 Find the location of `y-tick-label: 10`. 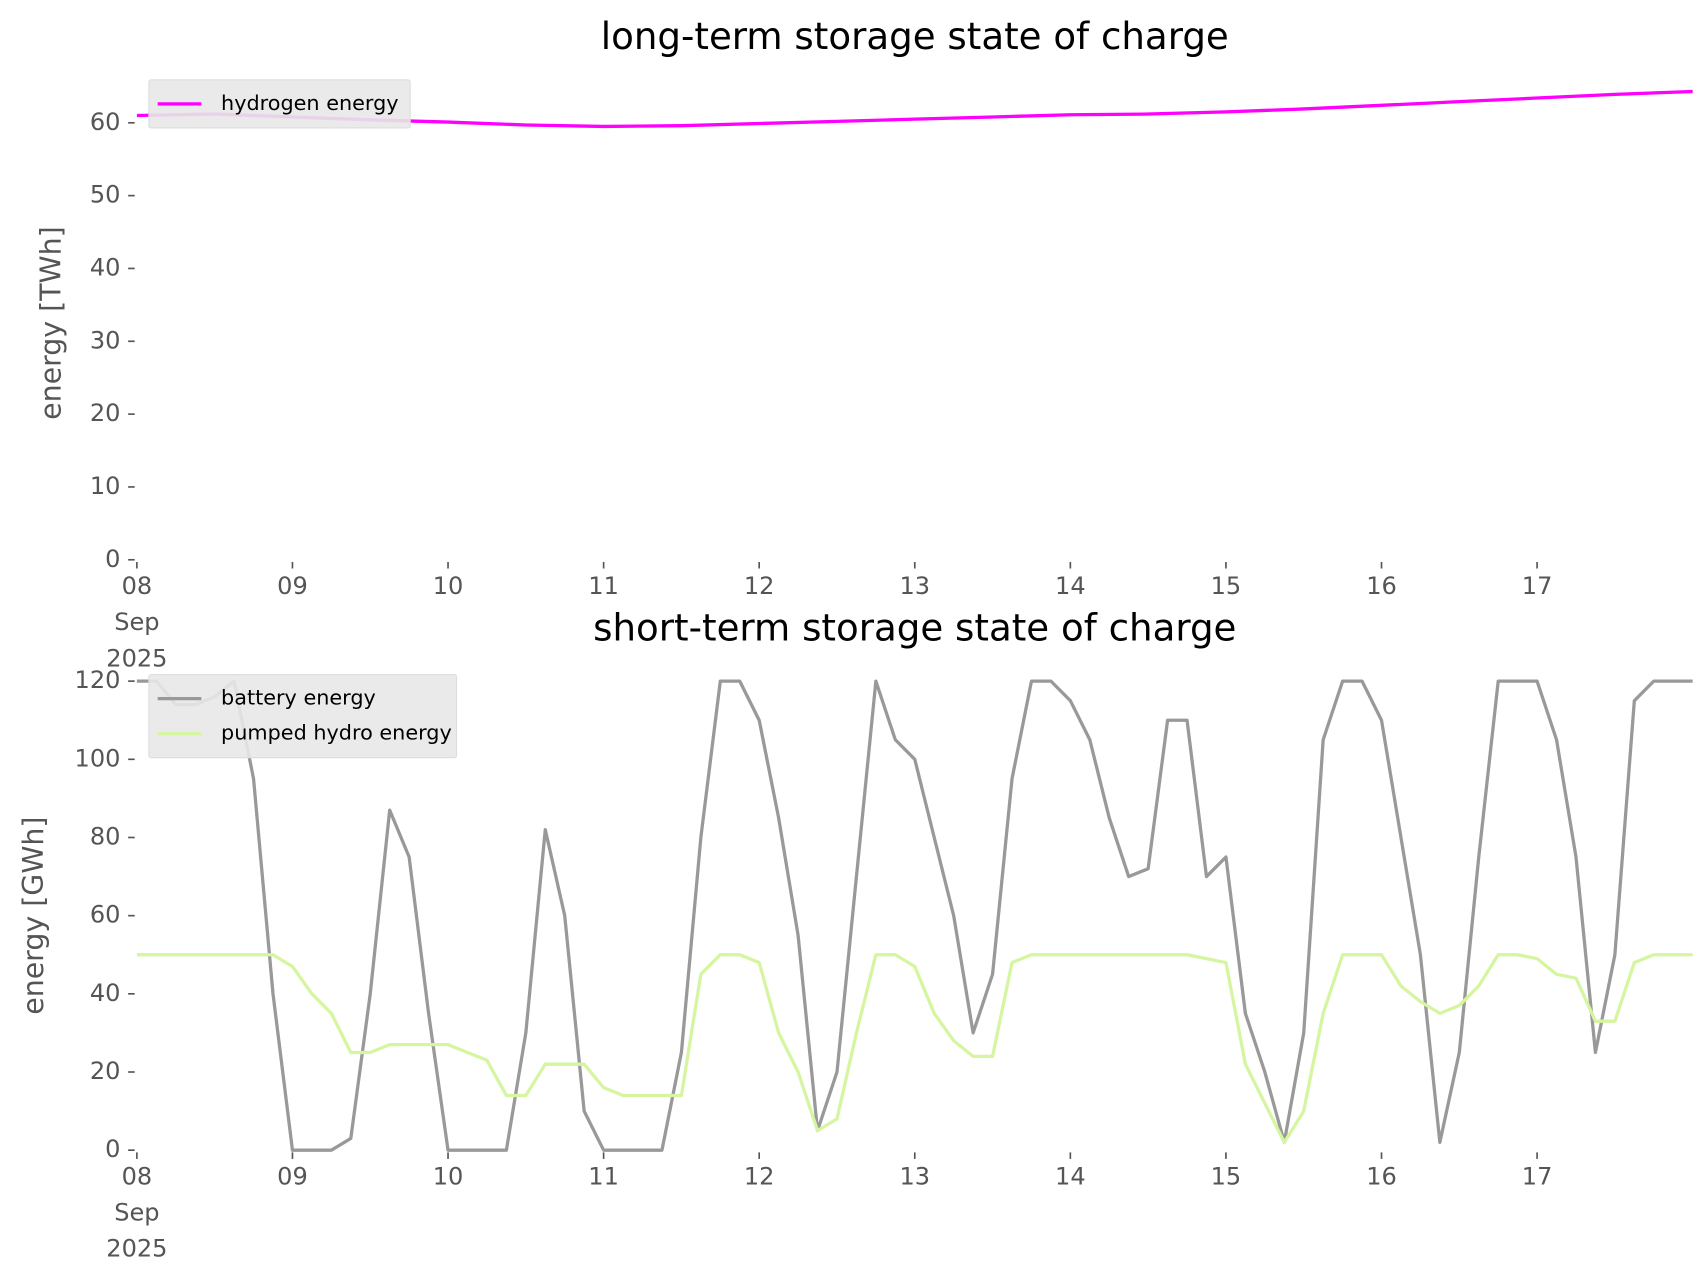

y-tick-label: 10 is located at coordinates (105, 486).